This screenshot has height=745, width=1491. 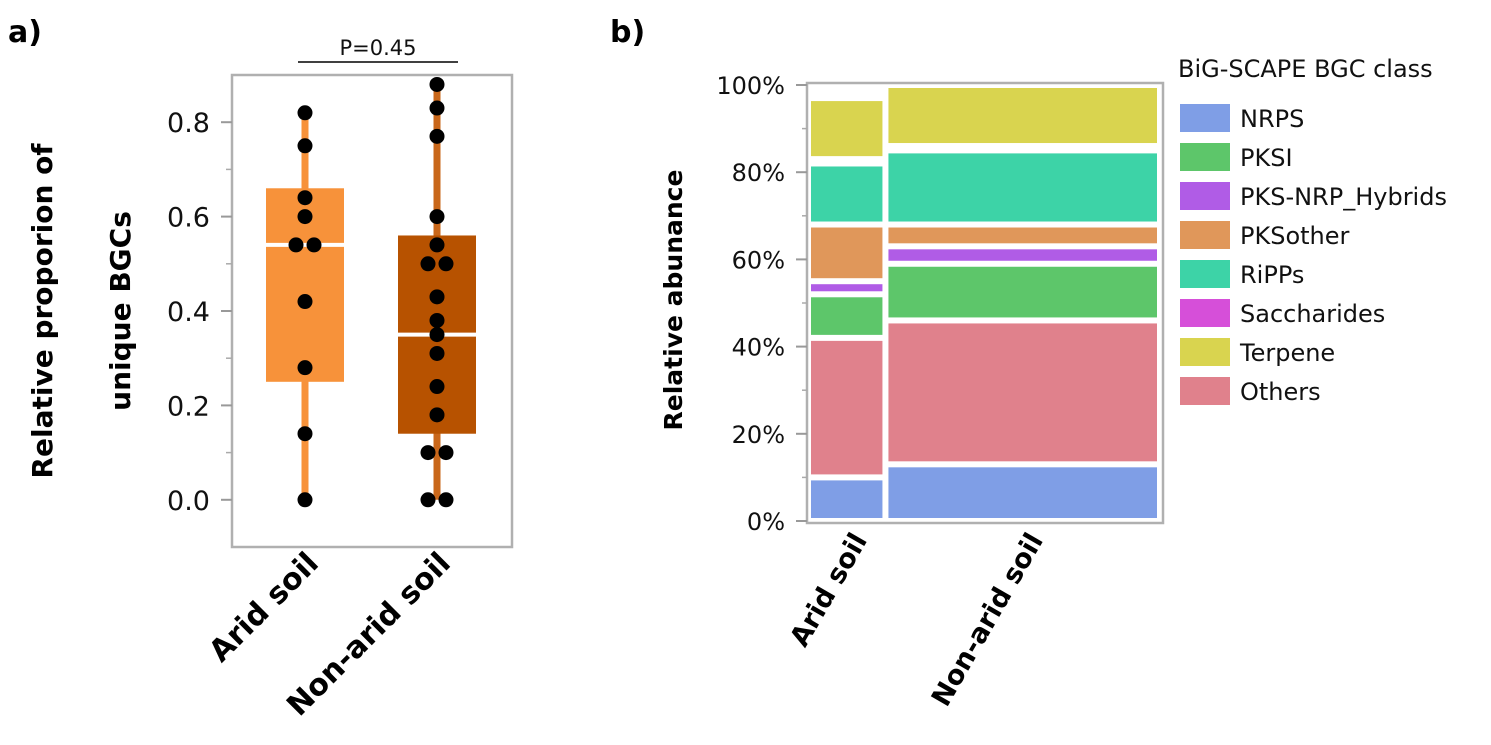 I want to click on boxplot-y-axis: 0.0 0.2 0.4 0.6 0.8, so click(x=199, y=312).